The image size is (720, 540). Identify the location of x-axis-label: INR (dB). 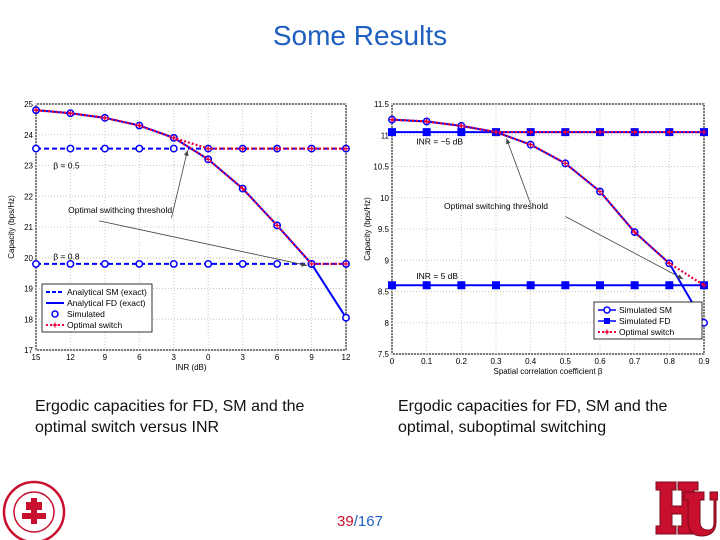
(190, 367).